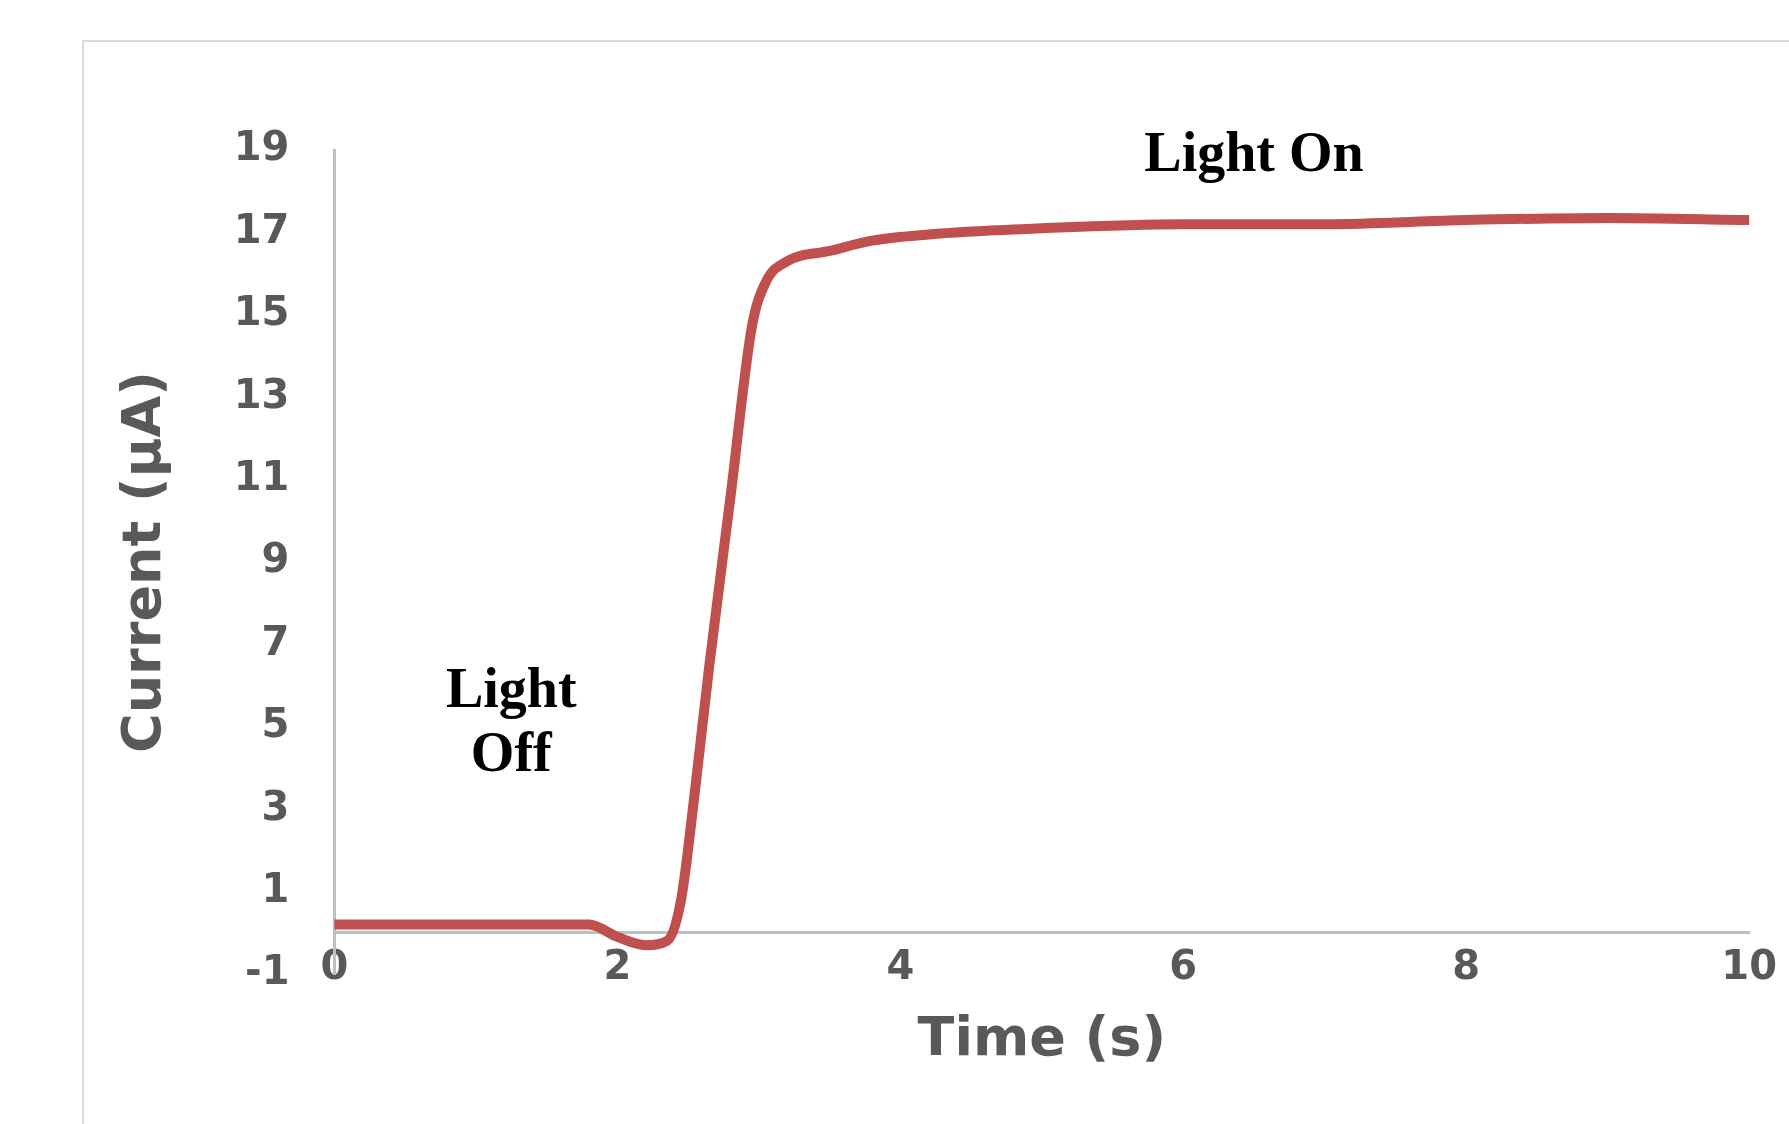  What do you see at coordinates (275, 558) in the screenshot?
I see `y-tick-label: 9` at bounding box center [275, 558].